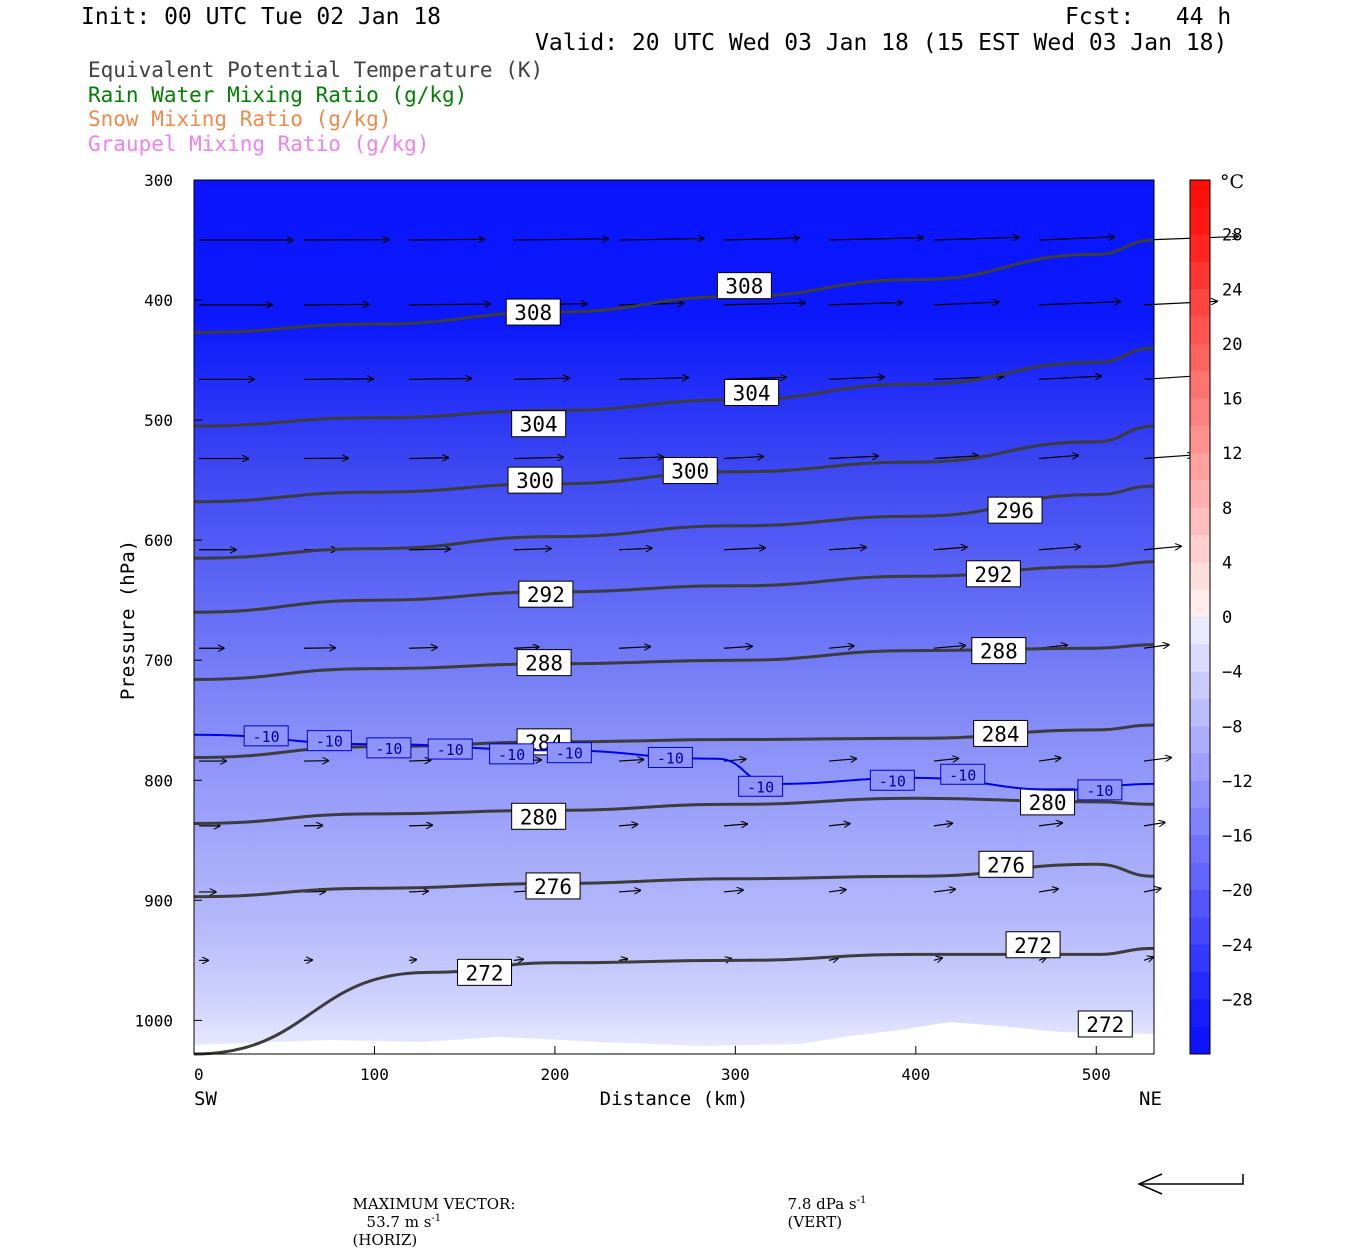 The width and height of the screenshot is (1350, 1249). What do you see at coordinates (158, 180) in the screenshot?
I see `y-tick-label: 300` at bounding box center [158, 180].